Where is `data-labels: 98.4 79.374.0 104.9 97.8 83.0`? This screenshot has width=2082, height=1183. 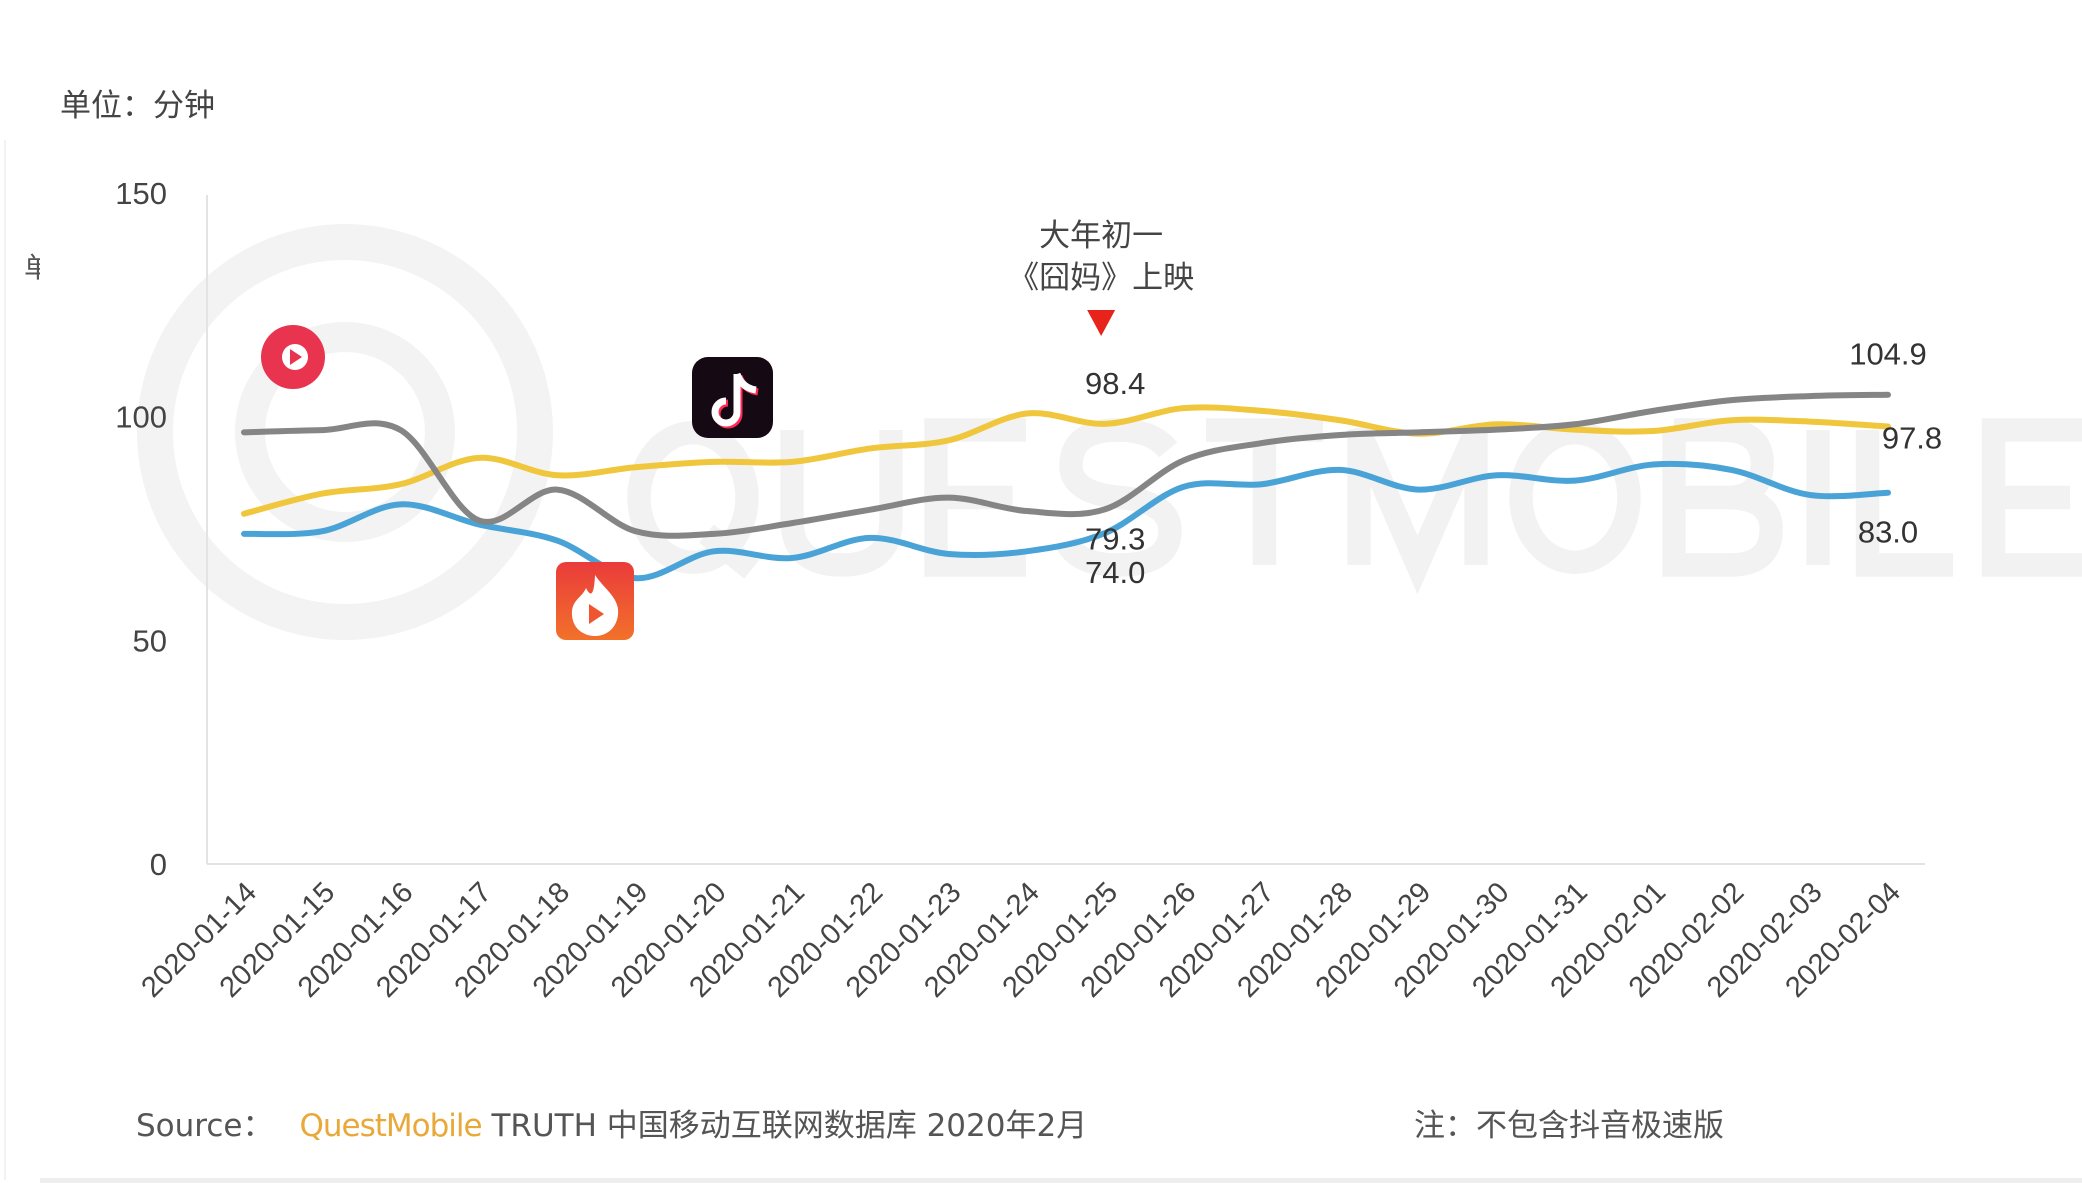
data-labels: 98.4 79.374.0 104.9 97.8 83.0 is located at coordinates (1513, 463).